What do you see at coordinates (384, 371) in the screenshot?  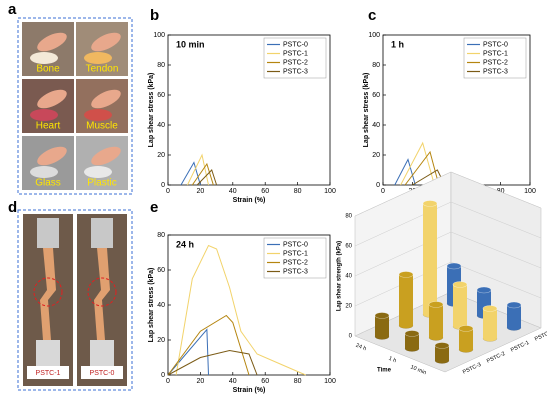 I see `time-axis-label: Time` at bounding box center [384, 371].